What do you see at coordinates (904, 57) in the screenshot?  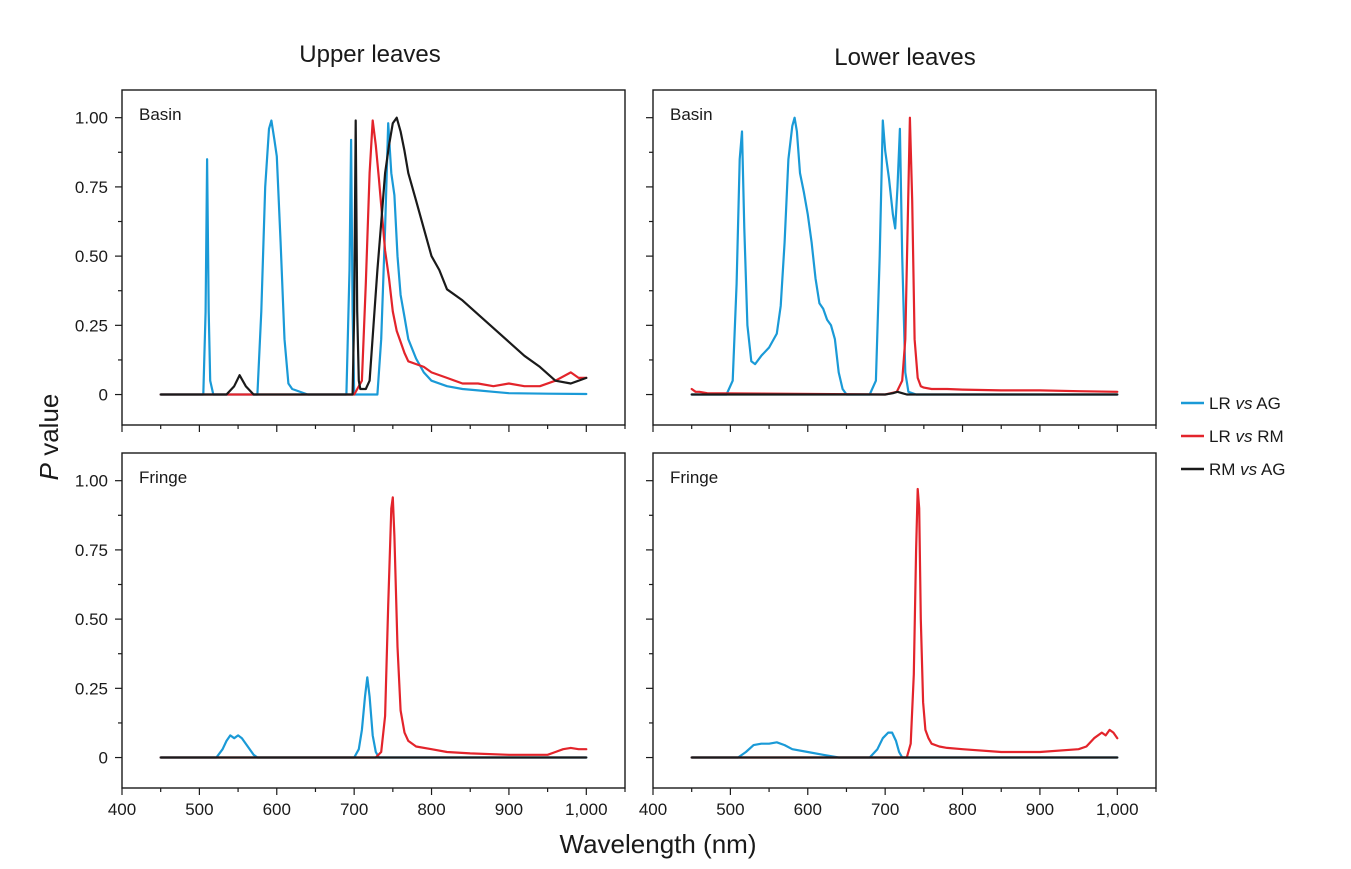 I see `column-title-lower-leaves: Lower leaves` at bounding box center [904, 57].